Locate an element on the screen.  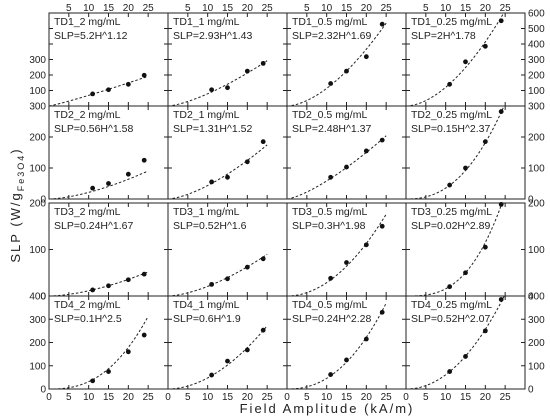
panel-2: 5 10 15 20 25 TD1_1 mg/mL SLP=2.93H^1.43 is located at coordinates (227, 55).